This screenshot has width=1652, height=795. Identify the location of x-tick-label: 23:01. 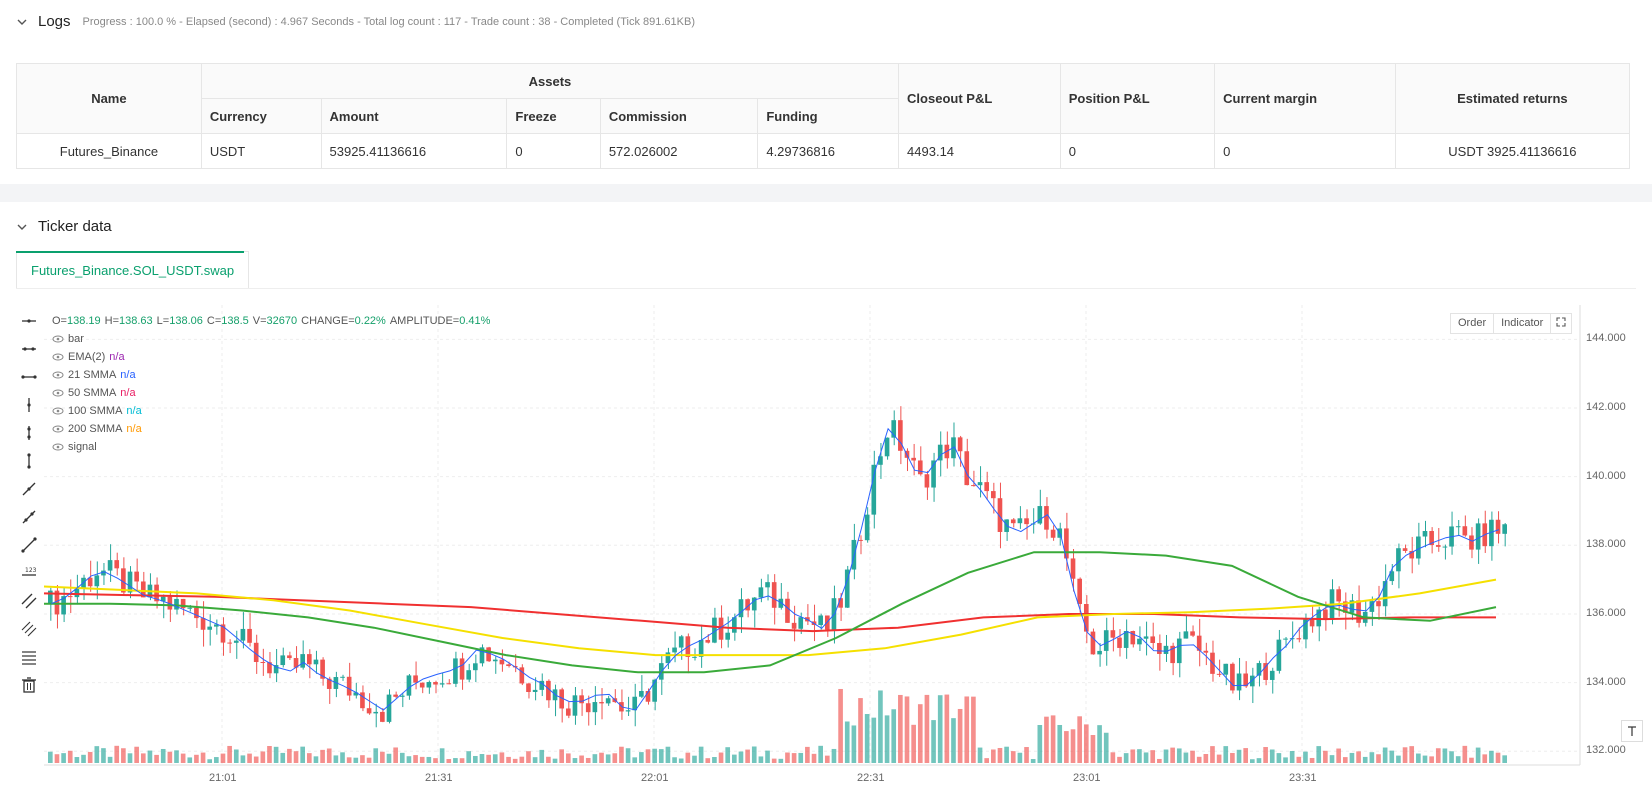
(1087, 778).